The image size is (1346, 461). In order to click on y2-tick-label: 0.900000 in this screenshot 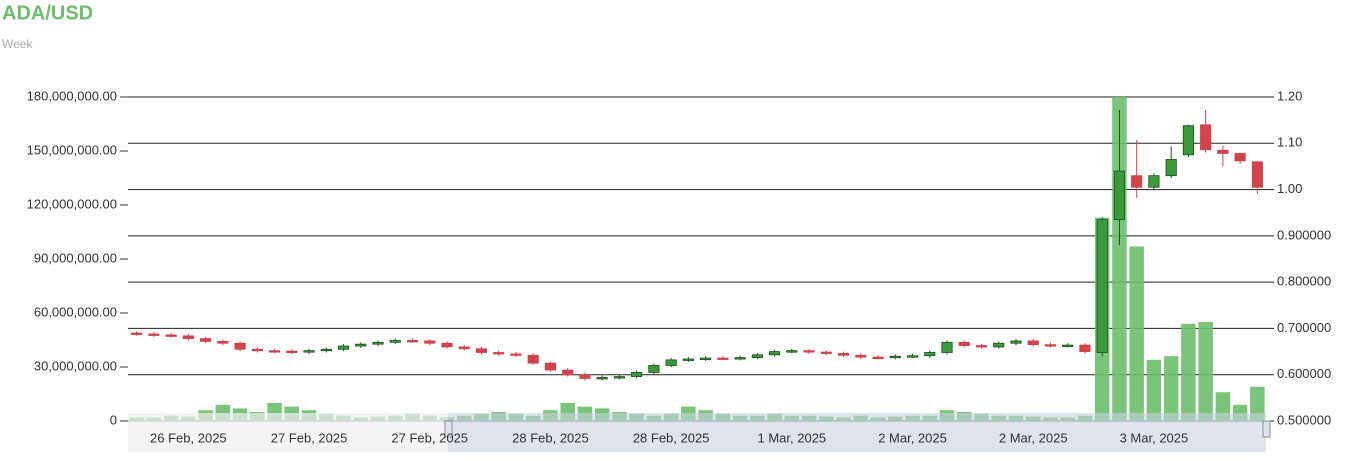, I will do `click(1304, 234)`.